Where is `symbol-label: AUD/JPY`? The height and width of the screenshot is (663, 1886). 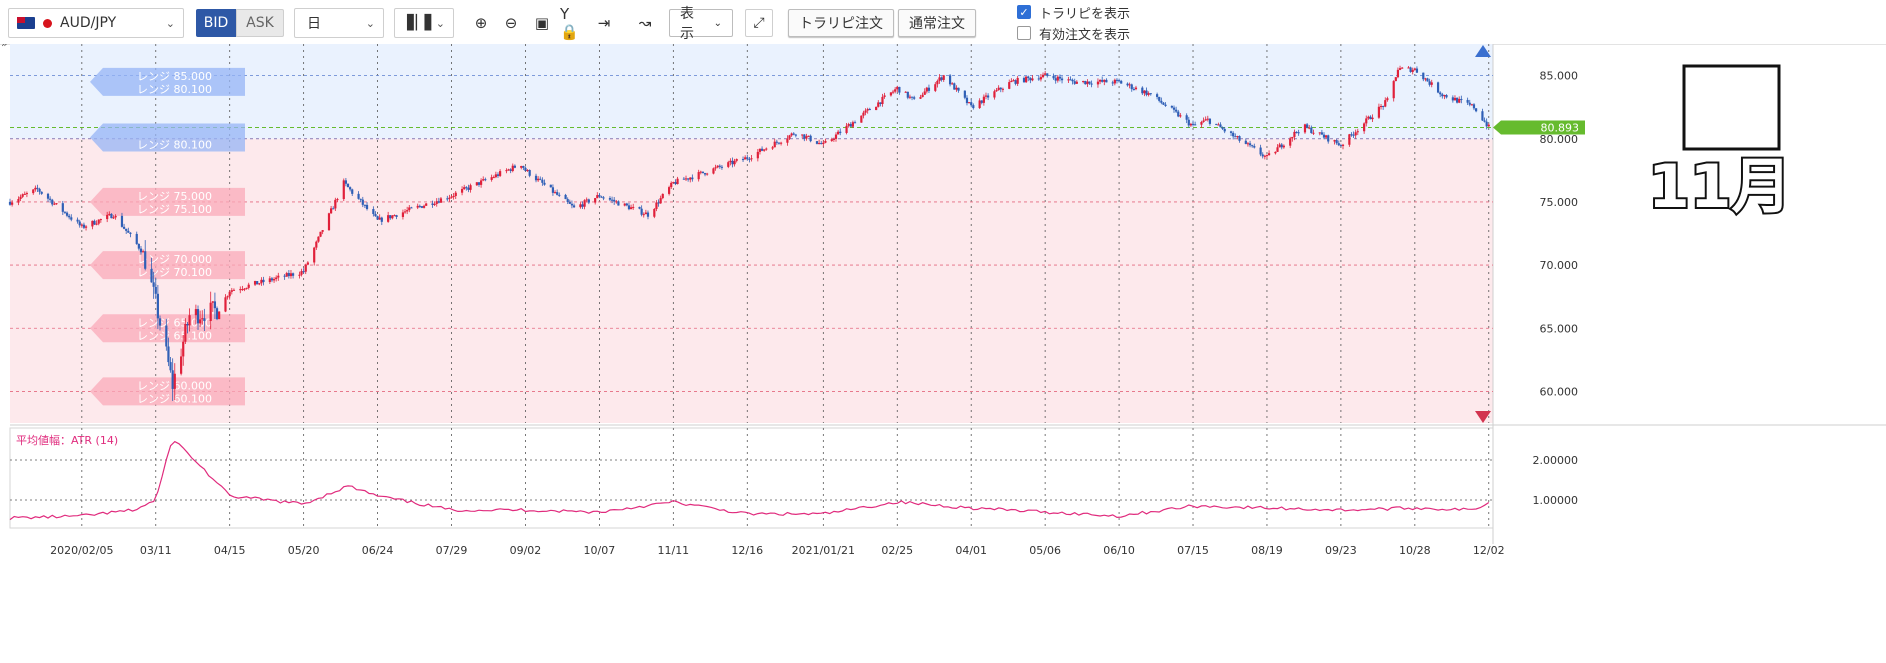 symbol-label: AUD/JPY is located at coordinates (88, 23).